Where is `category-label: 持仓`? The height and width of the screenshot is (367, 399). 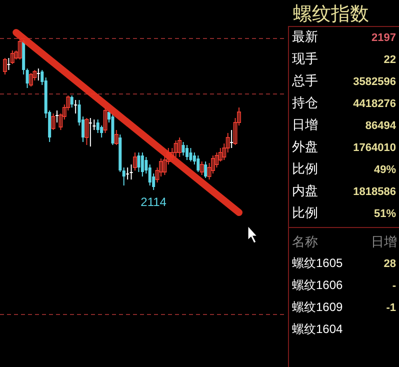 category-label: 持仓 is located at coordinates (305, 102).